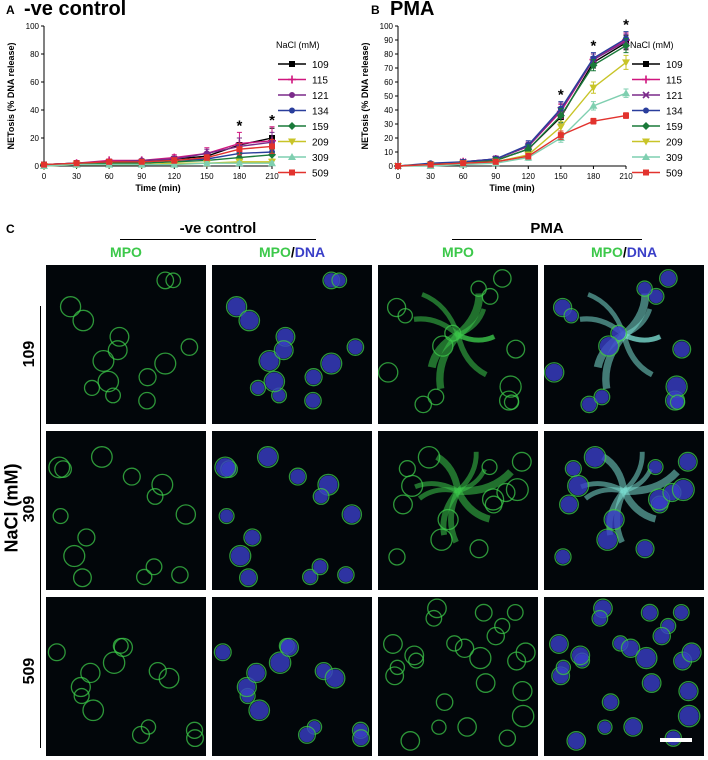 This screenshot has width=708, height=760. I want to click on chart-a-legend-label: 209, so click(320, 143).